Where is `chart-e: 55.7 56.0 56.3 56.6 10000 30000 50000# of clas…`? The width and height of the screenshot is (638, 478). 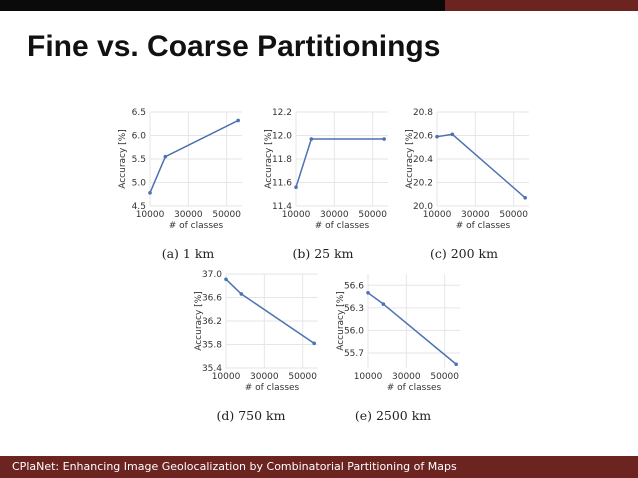 chart-e: 55.7 56.0 56.3 56.6 10000 30000 50000# of clas… is located at coordinates (398, 333).